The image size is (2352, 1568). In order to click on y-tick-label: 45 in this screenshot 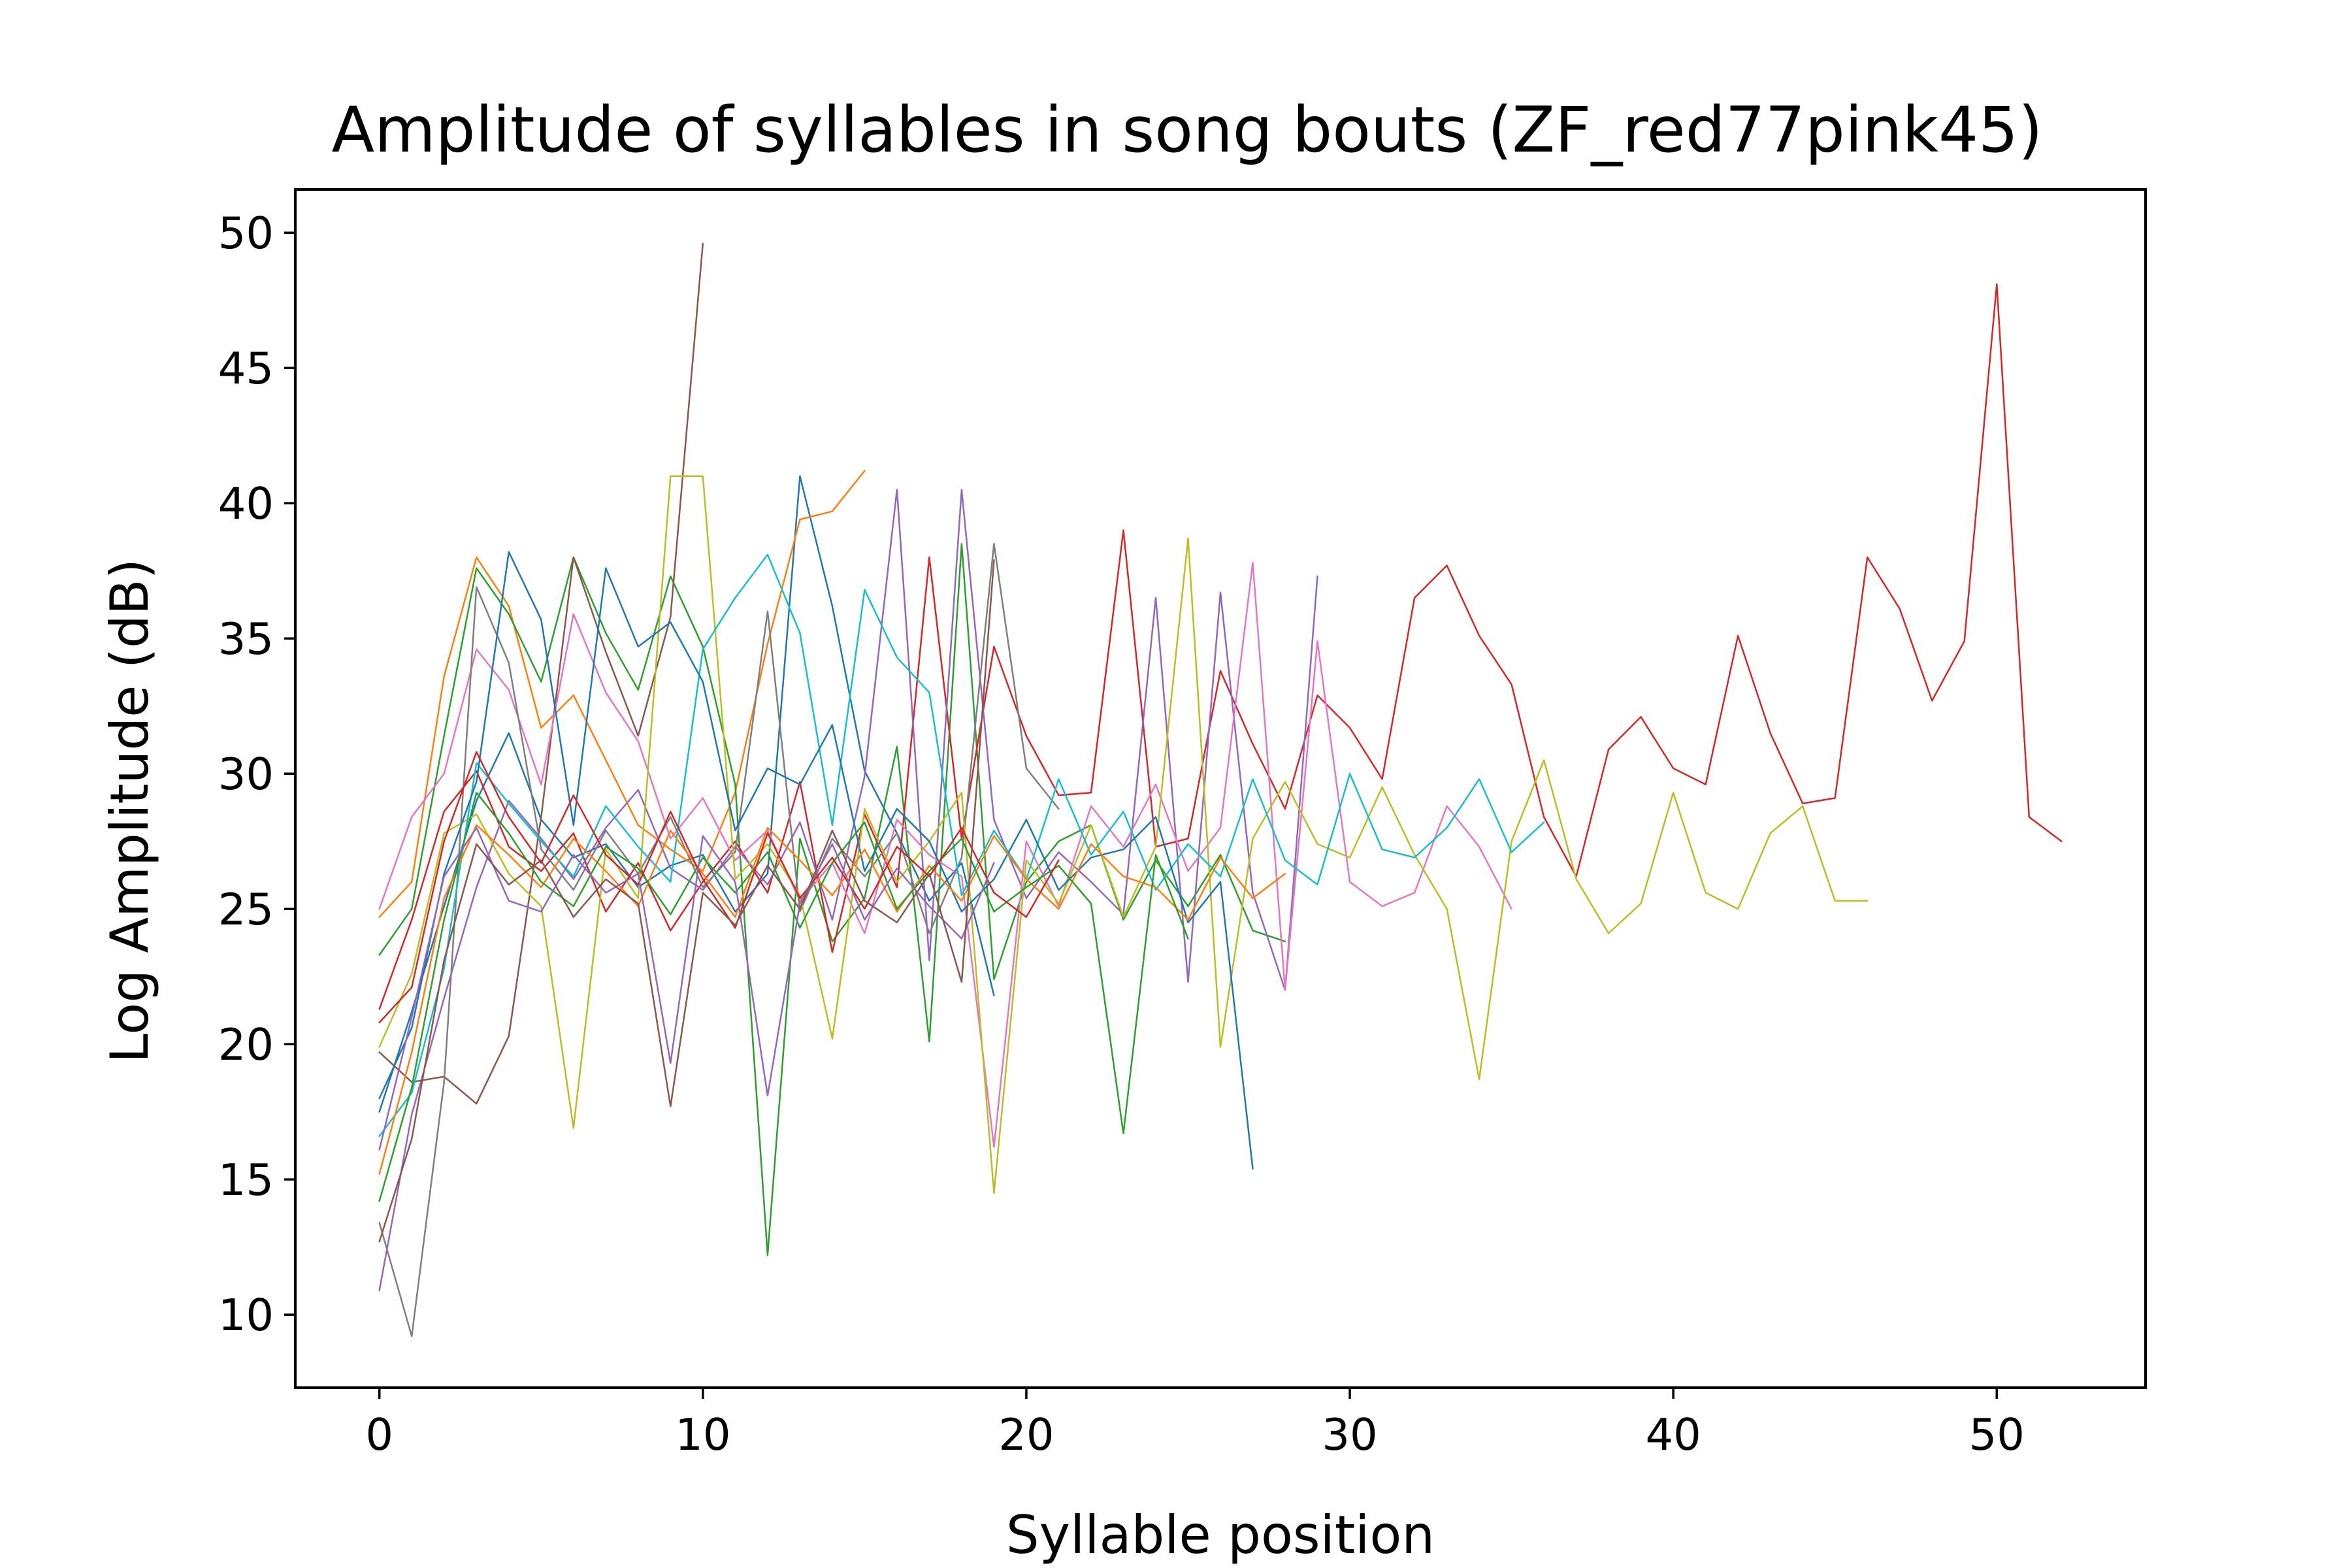, I will do `click(246, 368)`.